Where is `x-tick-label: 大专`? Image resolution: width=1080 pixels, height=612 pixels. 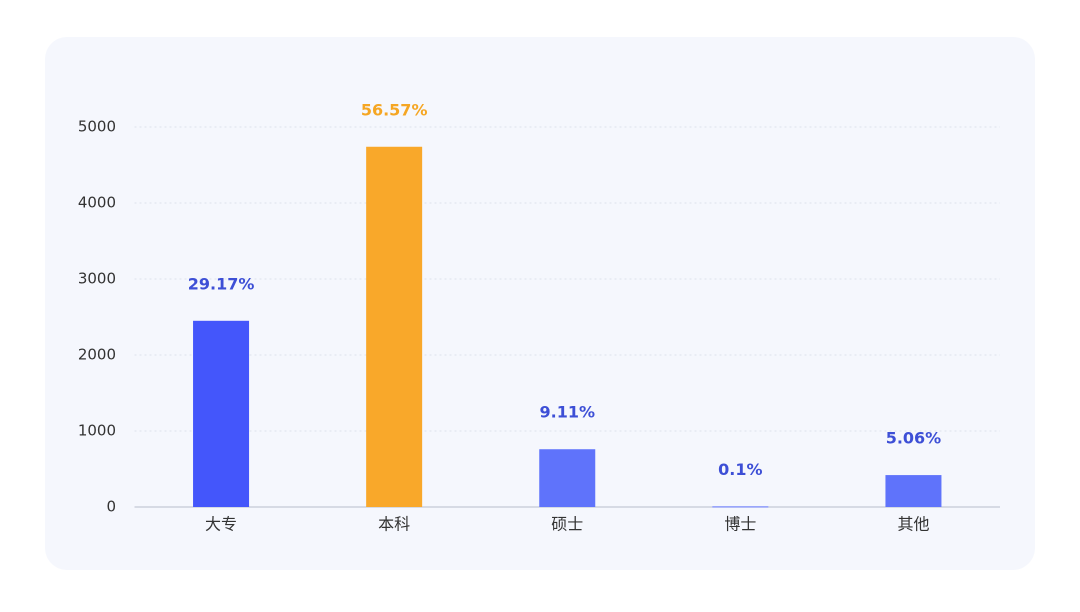 x-tick-label: 大专 is located at coordinates (221, 524).